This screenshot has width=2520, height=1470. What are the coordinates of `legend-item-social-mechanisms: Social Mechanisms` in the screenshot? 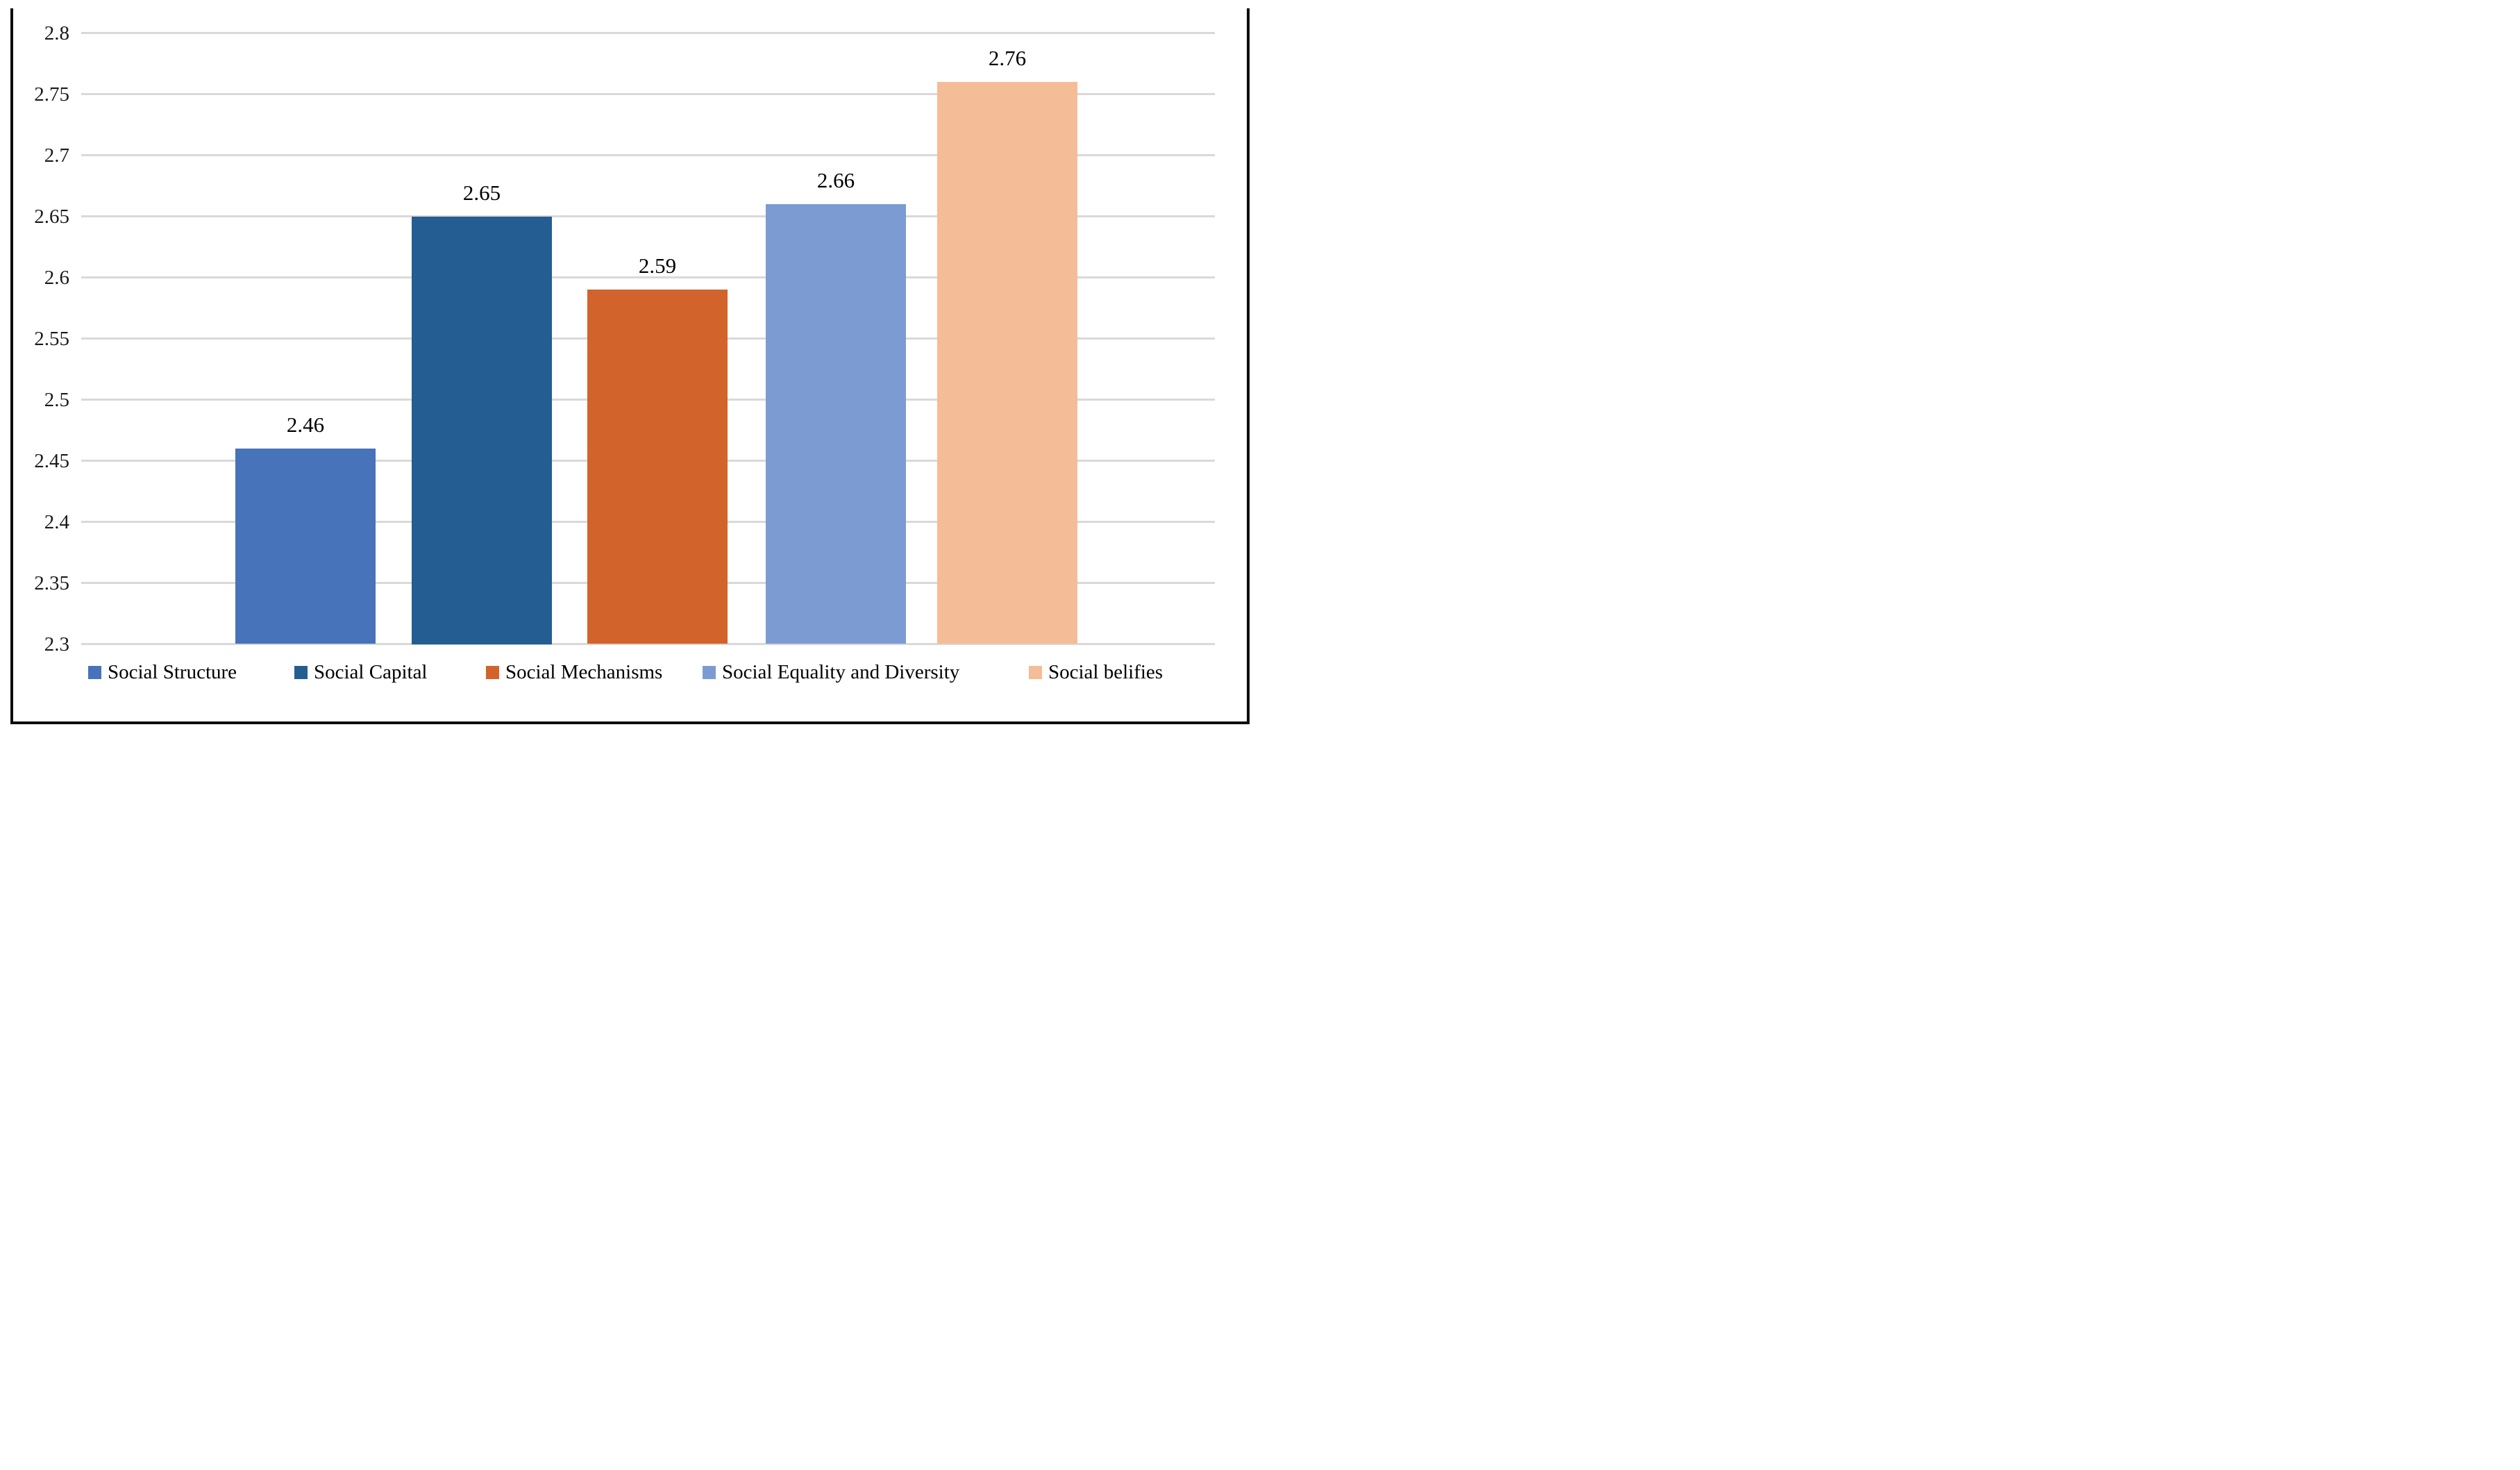 It's located at (574, 673).